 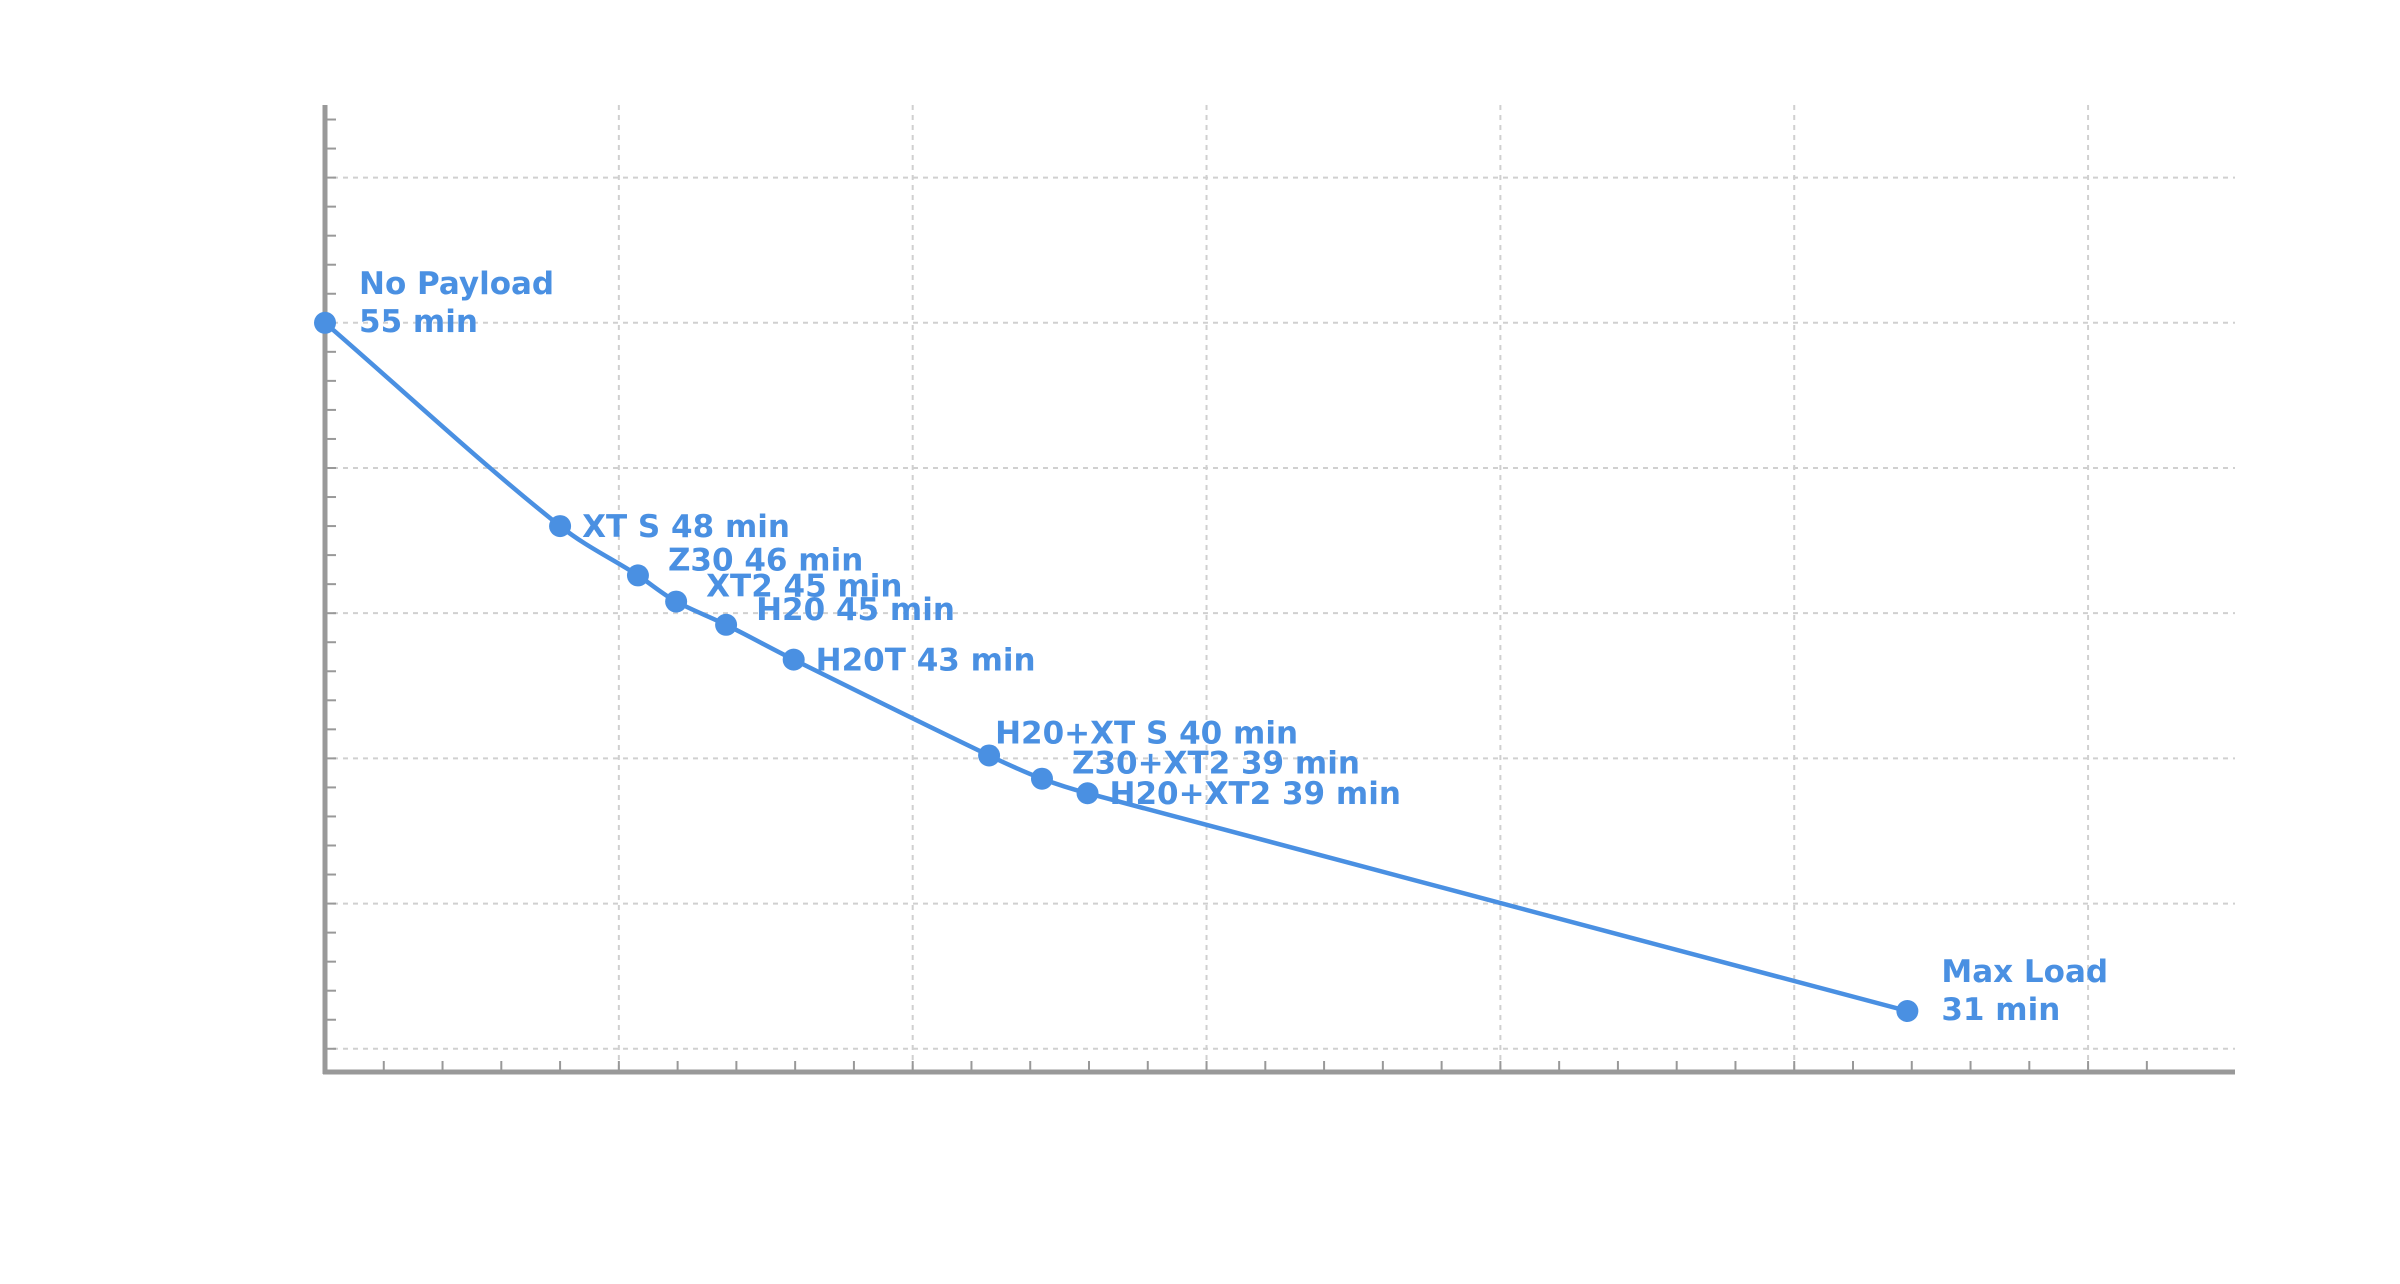 I want to click on data-label: No Payload 55 min, so click(x=456, y=303).